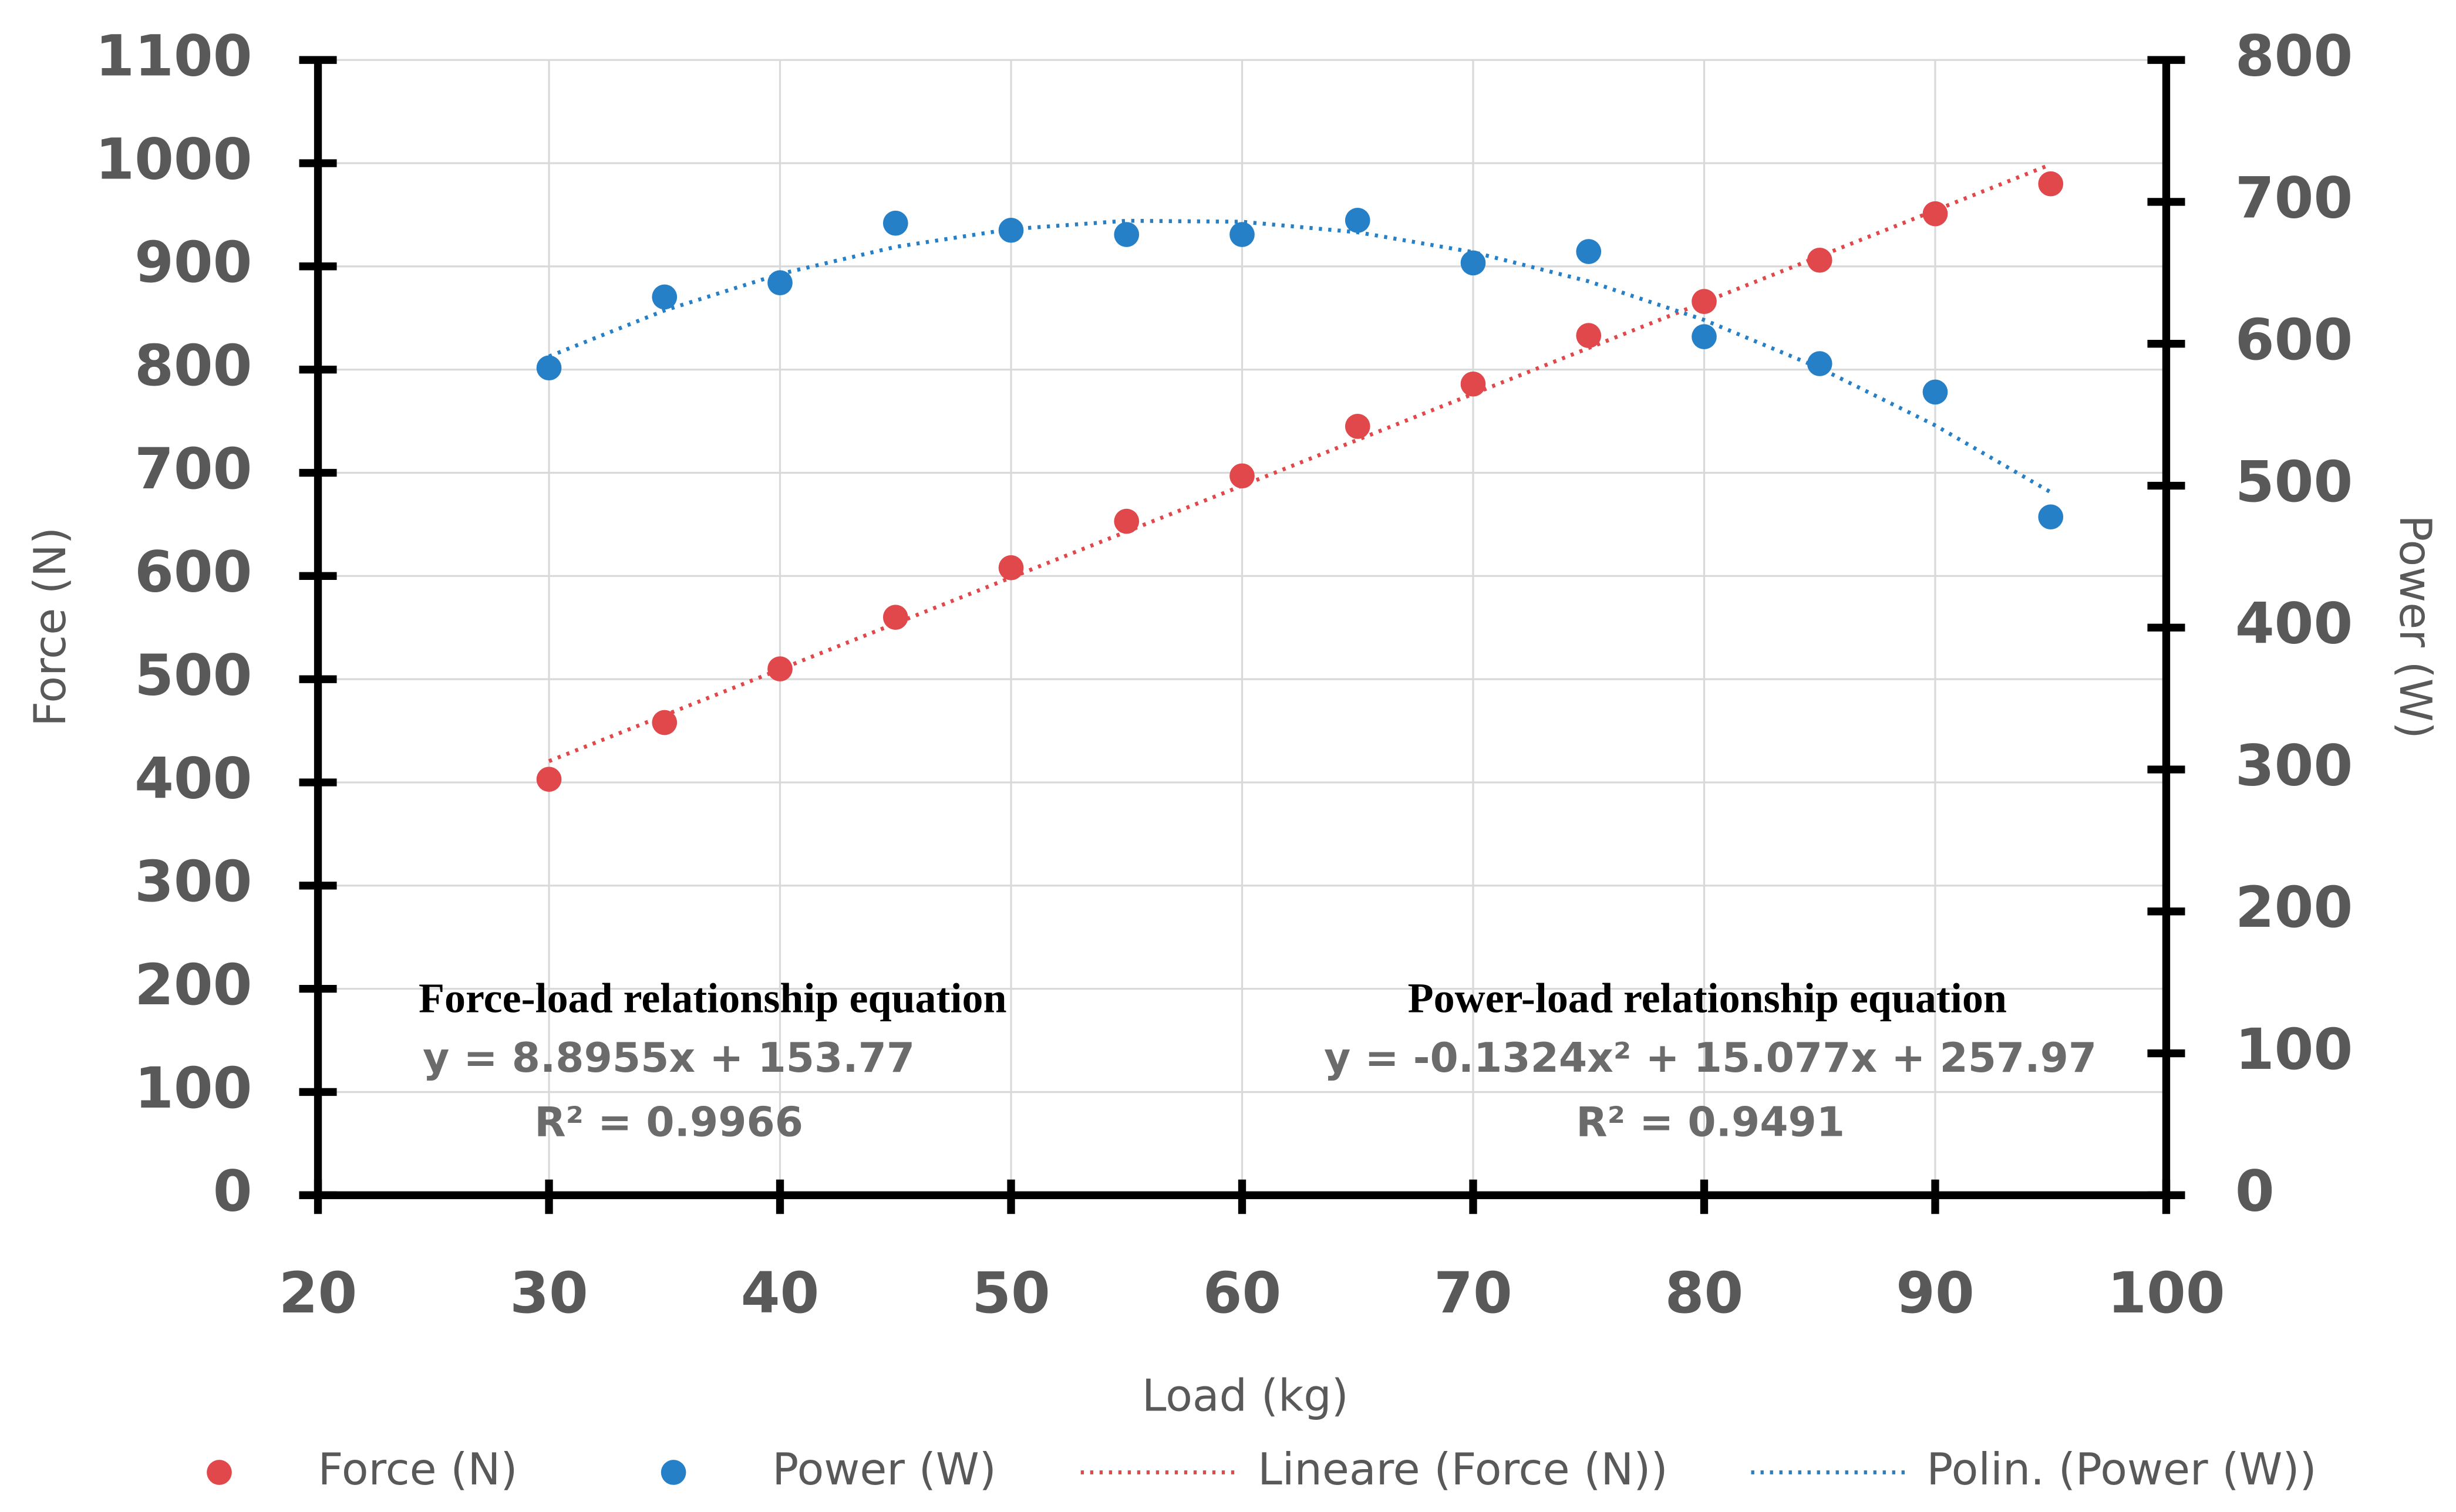  What do you see at coordinates (193, 572) in the screenshot?
I see `y-tick-label: 600` at bounding box center [193, 572].